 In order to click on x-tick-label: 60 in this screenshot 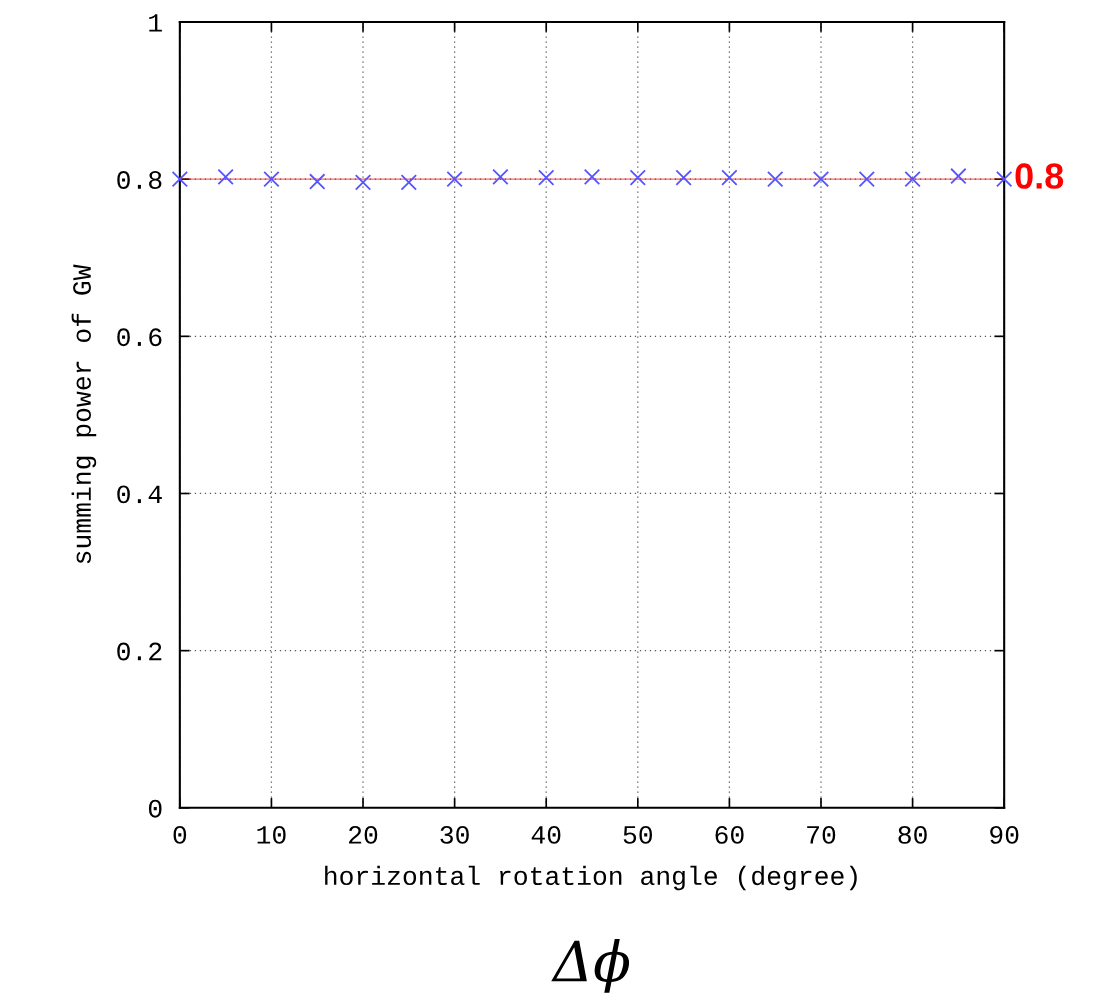, I will do `click(729, 834)`.